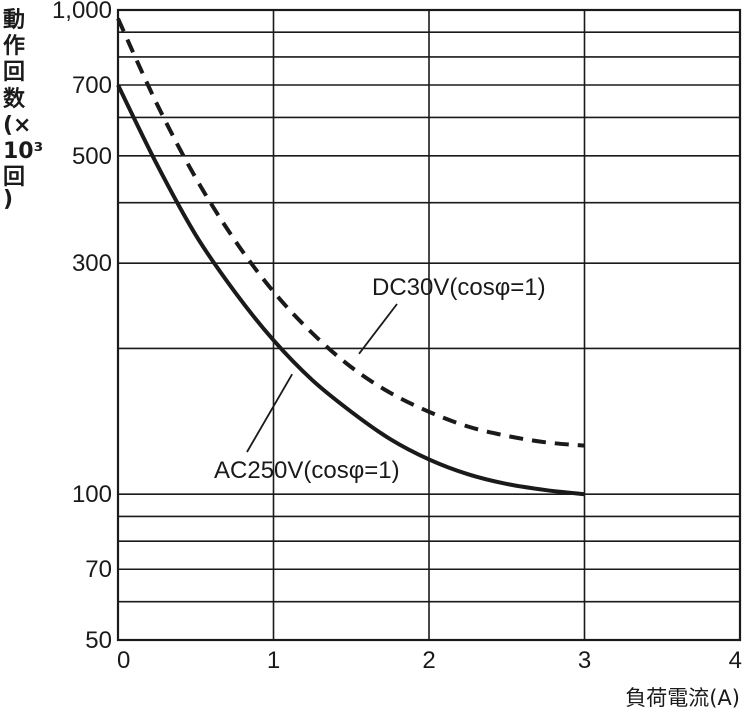 The height and width of the screenshot is (717, 746). I want to click on y-tick-label: 50, so click(98, 640).